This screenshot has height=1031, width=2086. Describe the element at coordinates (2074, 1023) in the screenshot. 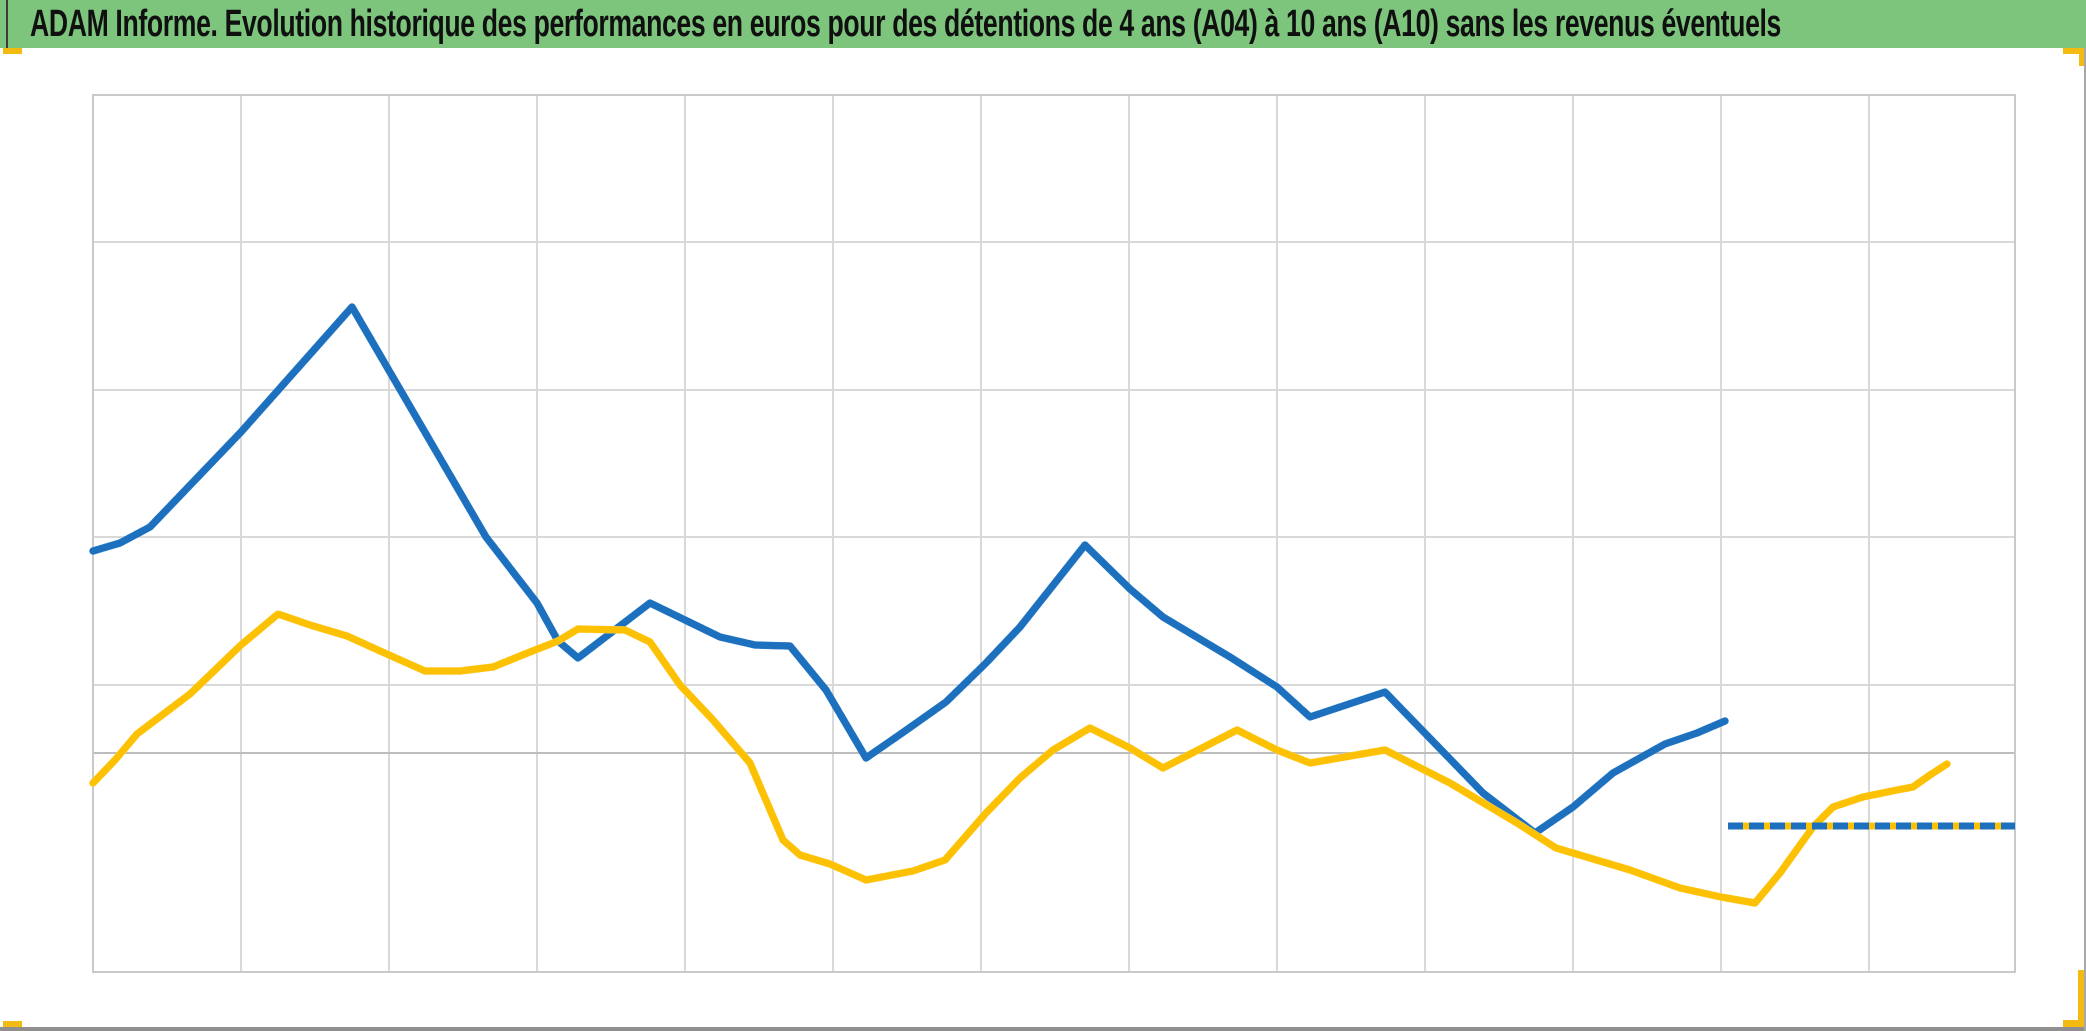

I see `bottom-right-tab` at that location.